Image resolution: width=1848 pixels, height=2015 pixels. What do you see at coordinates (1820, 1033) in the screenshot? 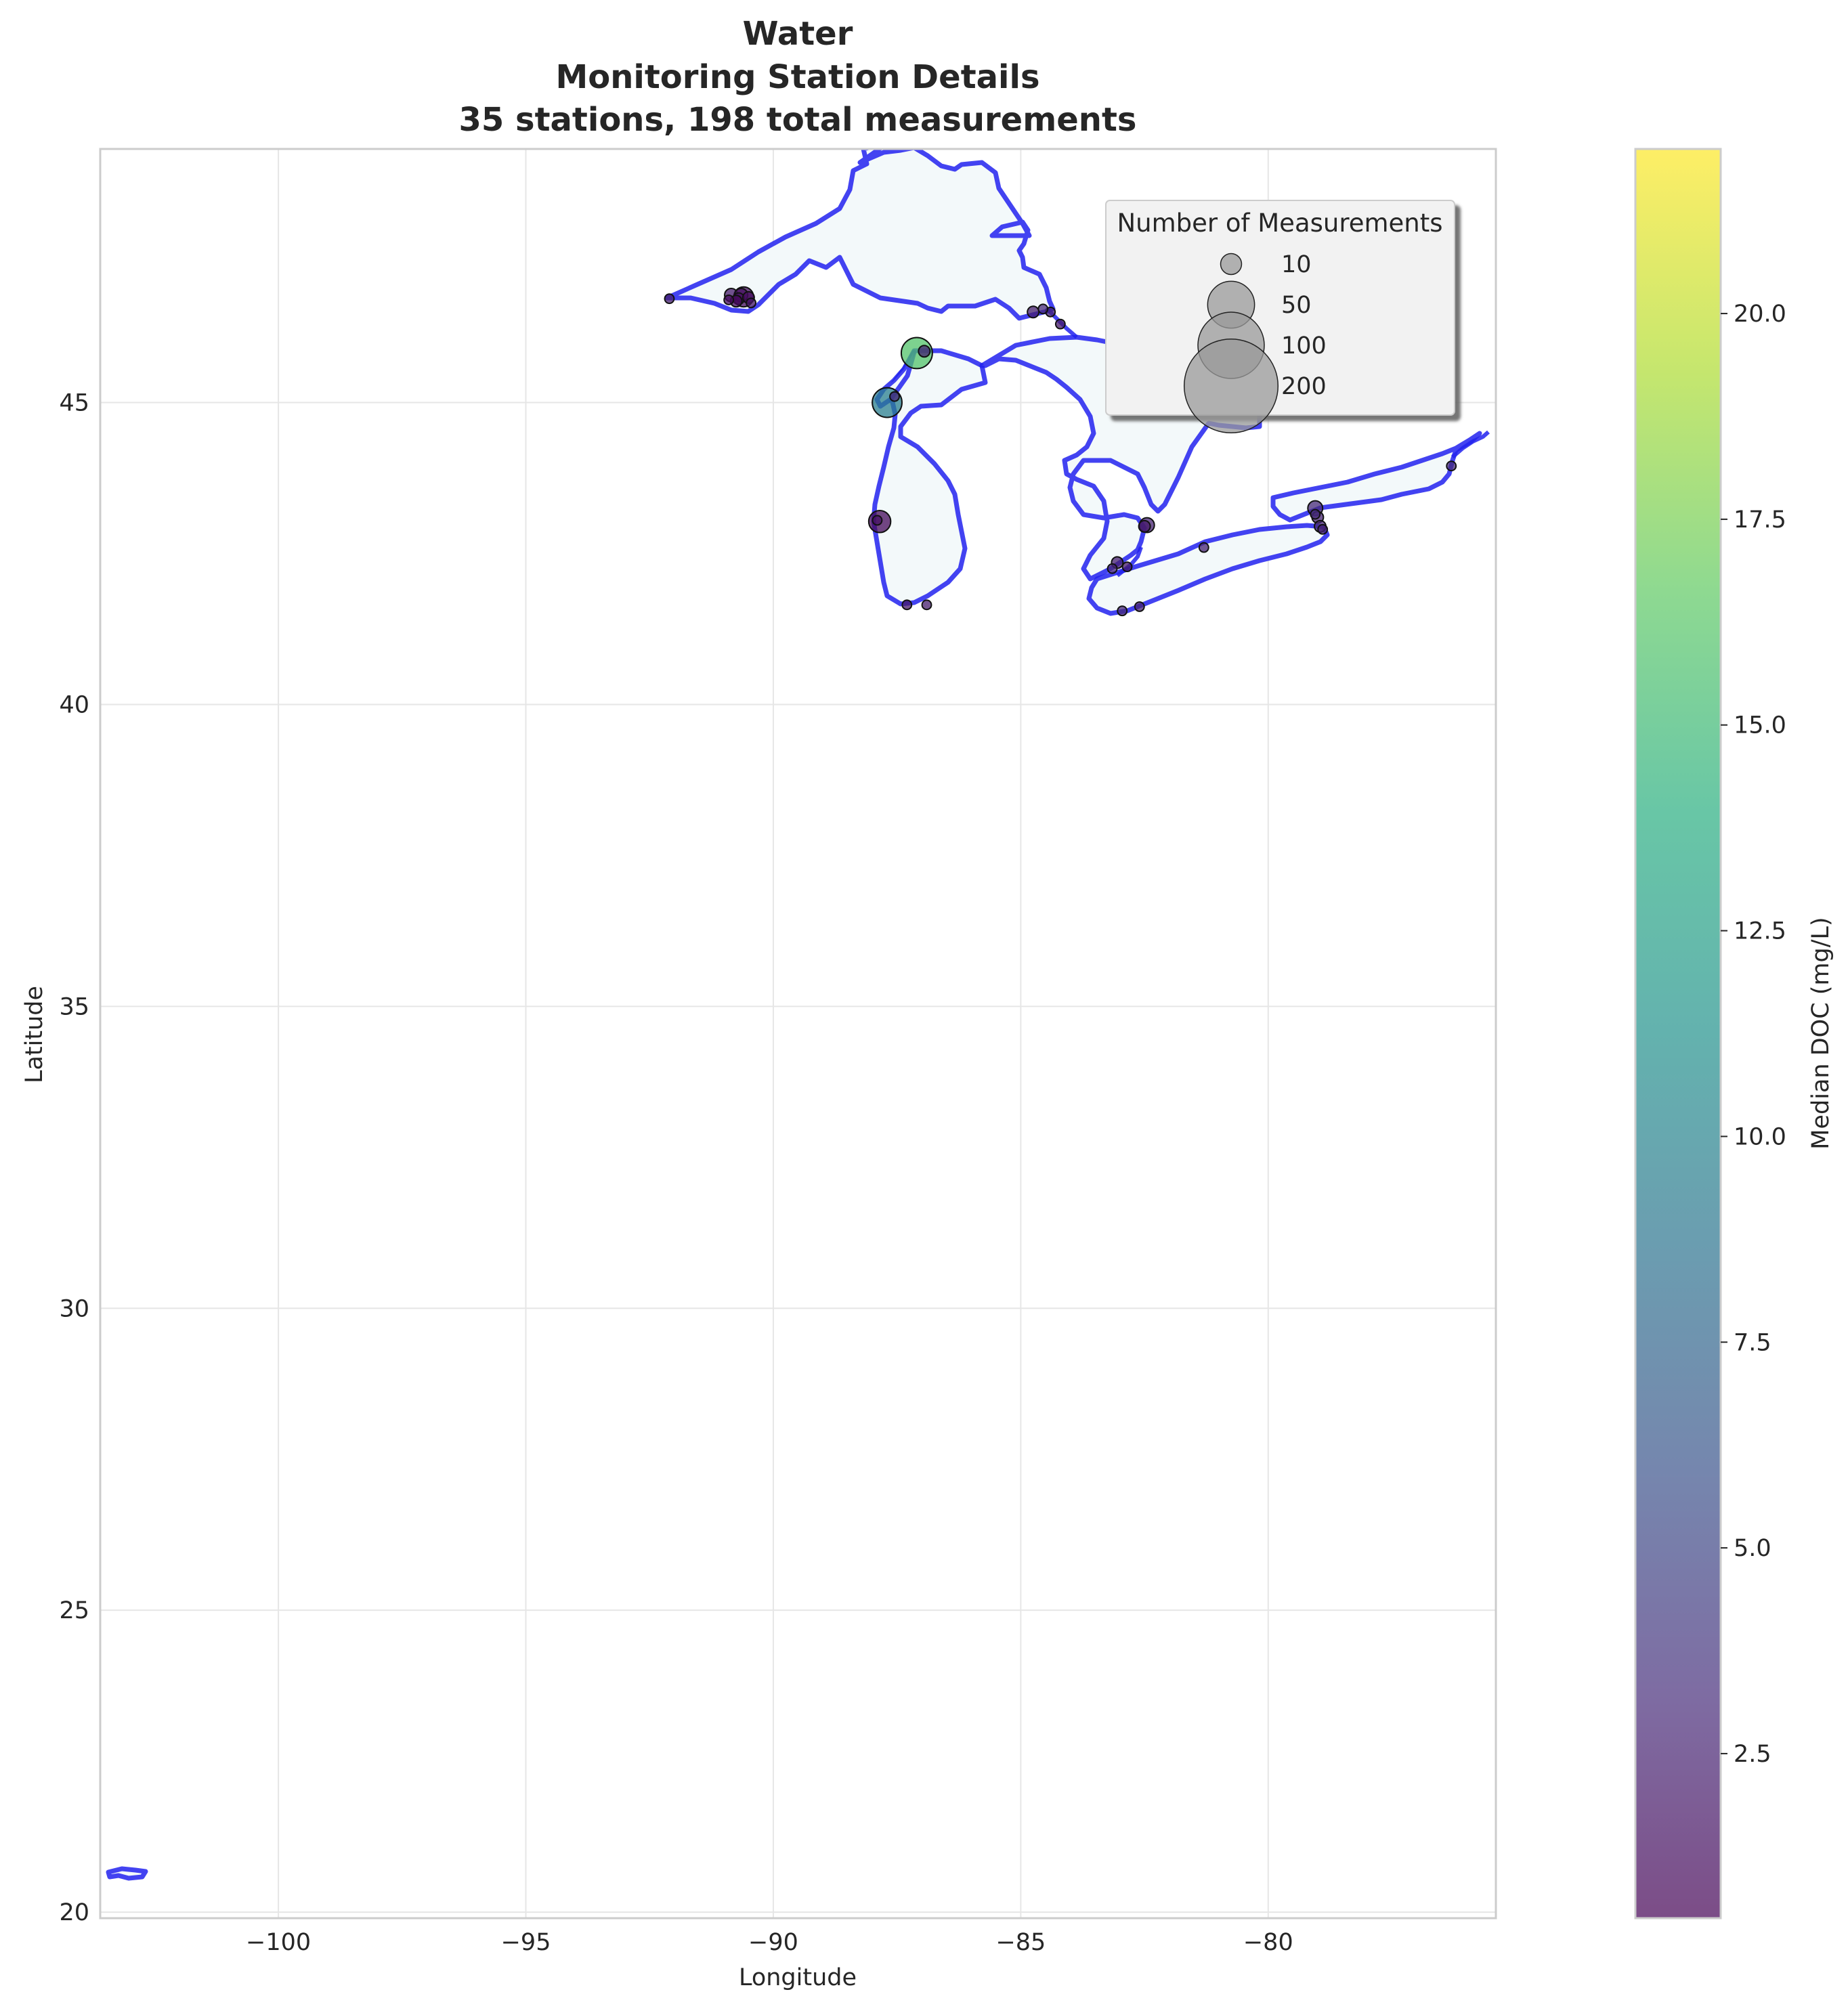
I see `colorbar-label: Median DOC (mg/L)` at bounding box center [1820, 1033].